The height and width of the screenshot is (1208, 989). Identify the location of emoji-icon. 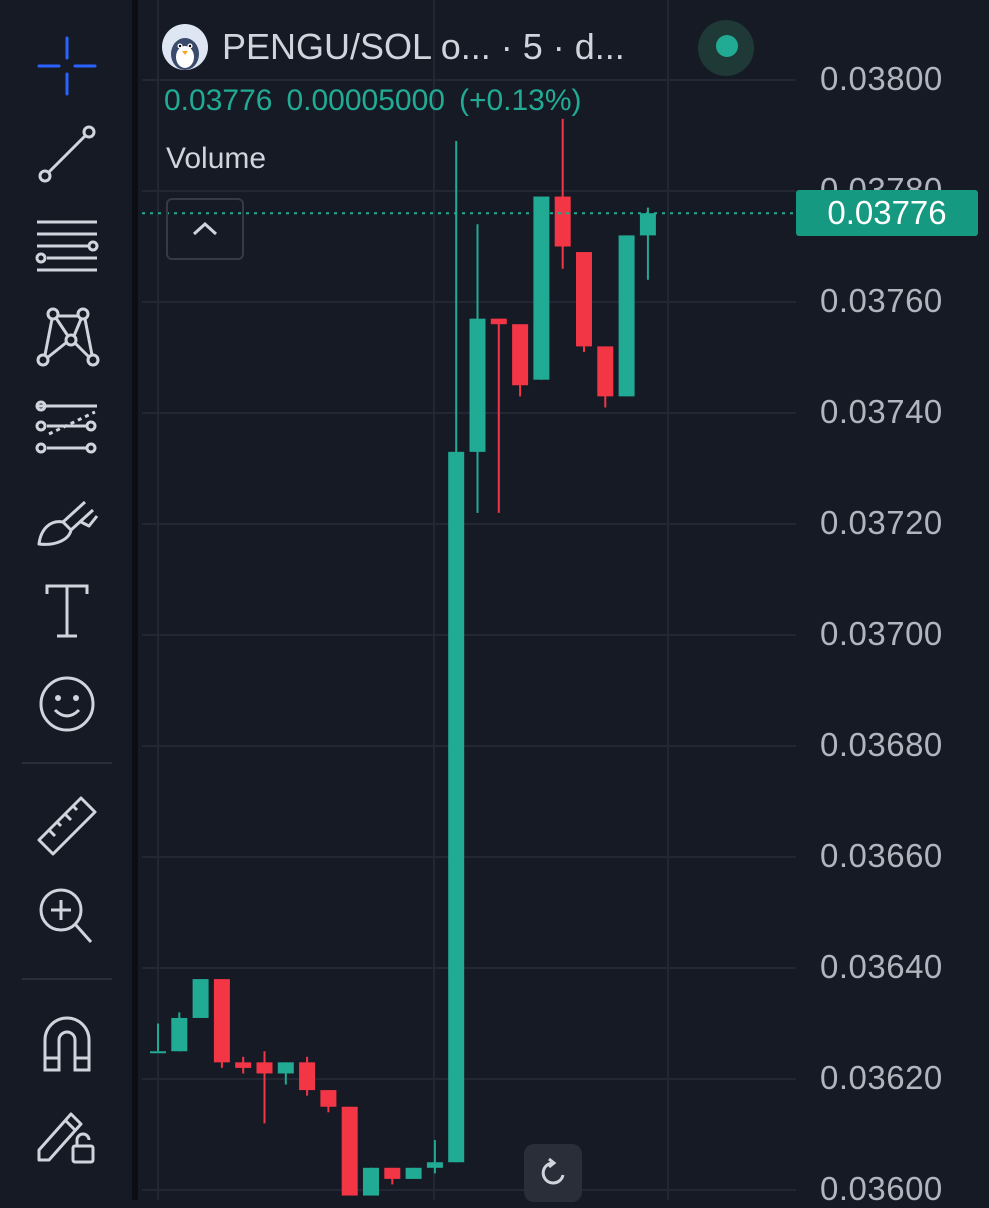
(67, 704).